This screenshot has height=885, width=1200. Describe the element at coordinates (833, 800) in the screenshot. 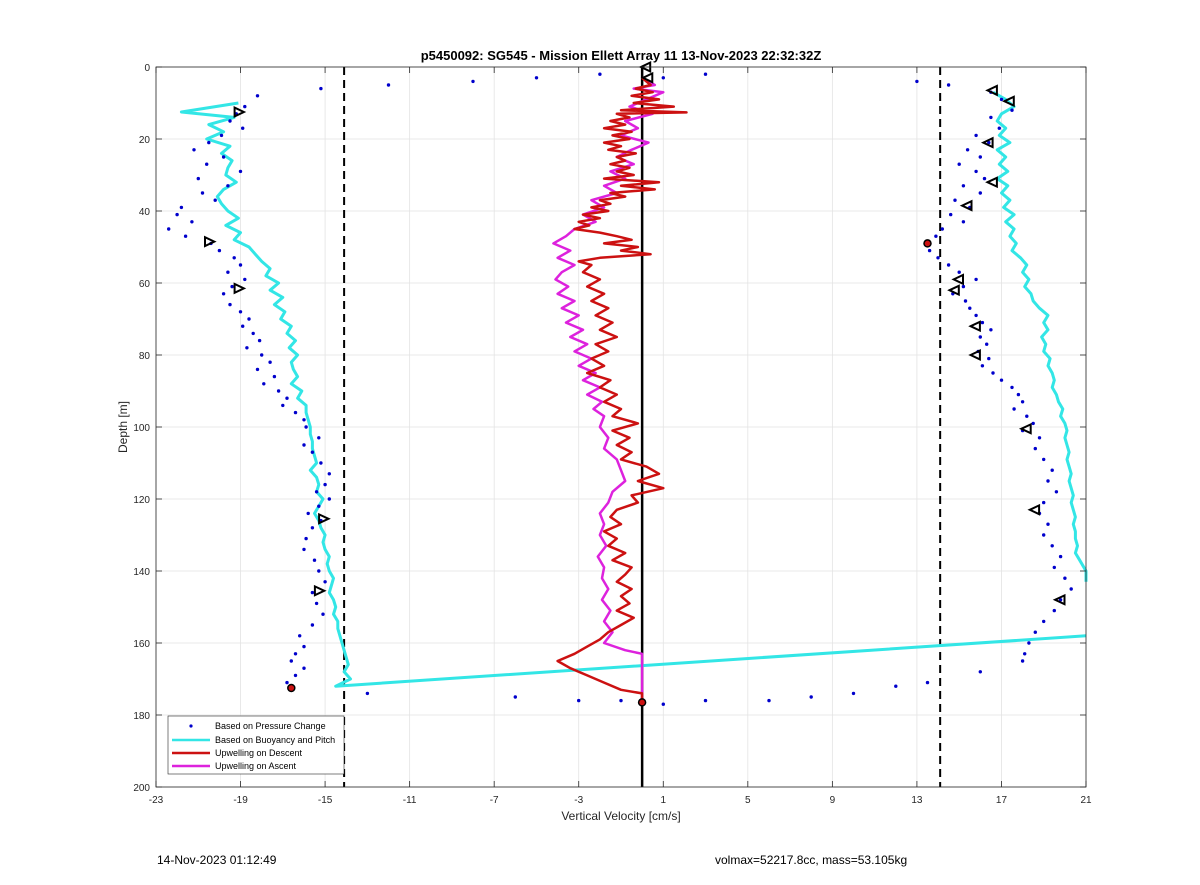

I see `x-tick-label: 9` at that location.